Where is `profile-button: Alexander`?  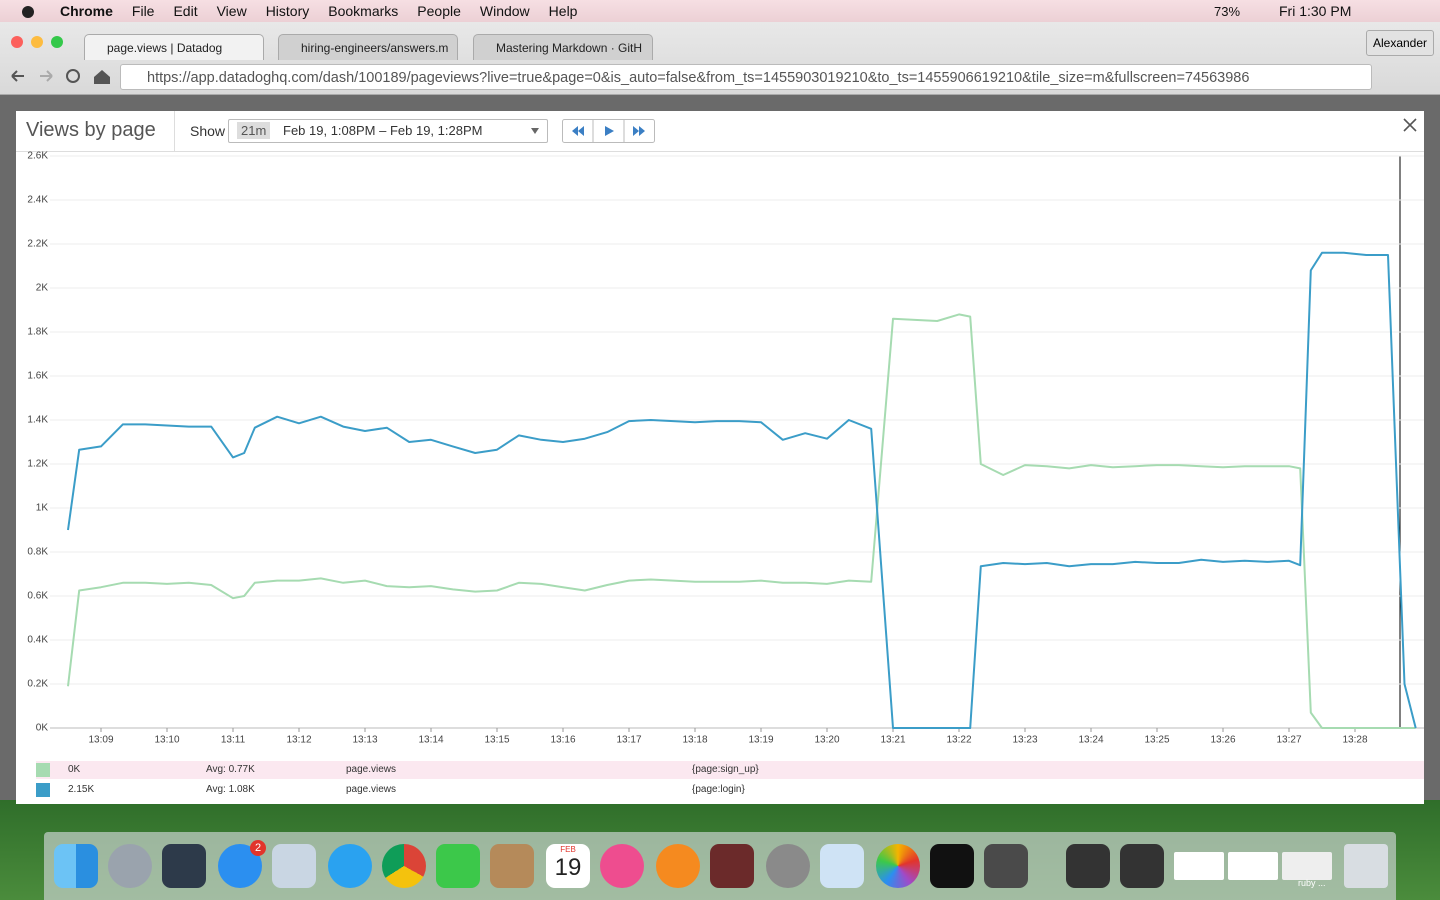
profile-button: Alexander is located at coordinates (1400, 43).